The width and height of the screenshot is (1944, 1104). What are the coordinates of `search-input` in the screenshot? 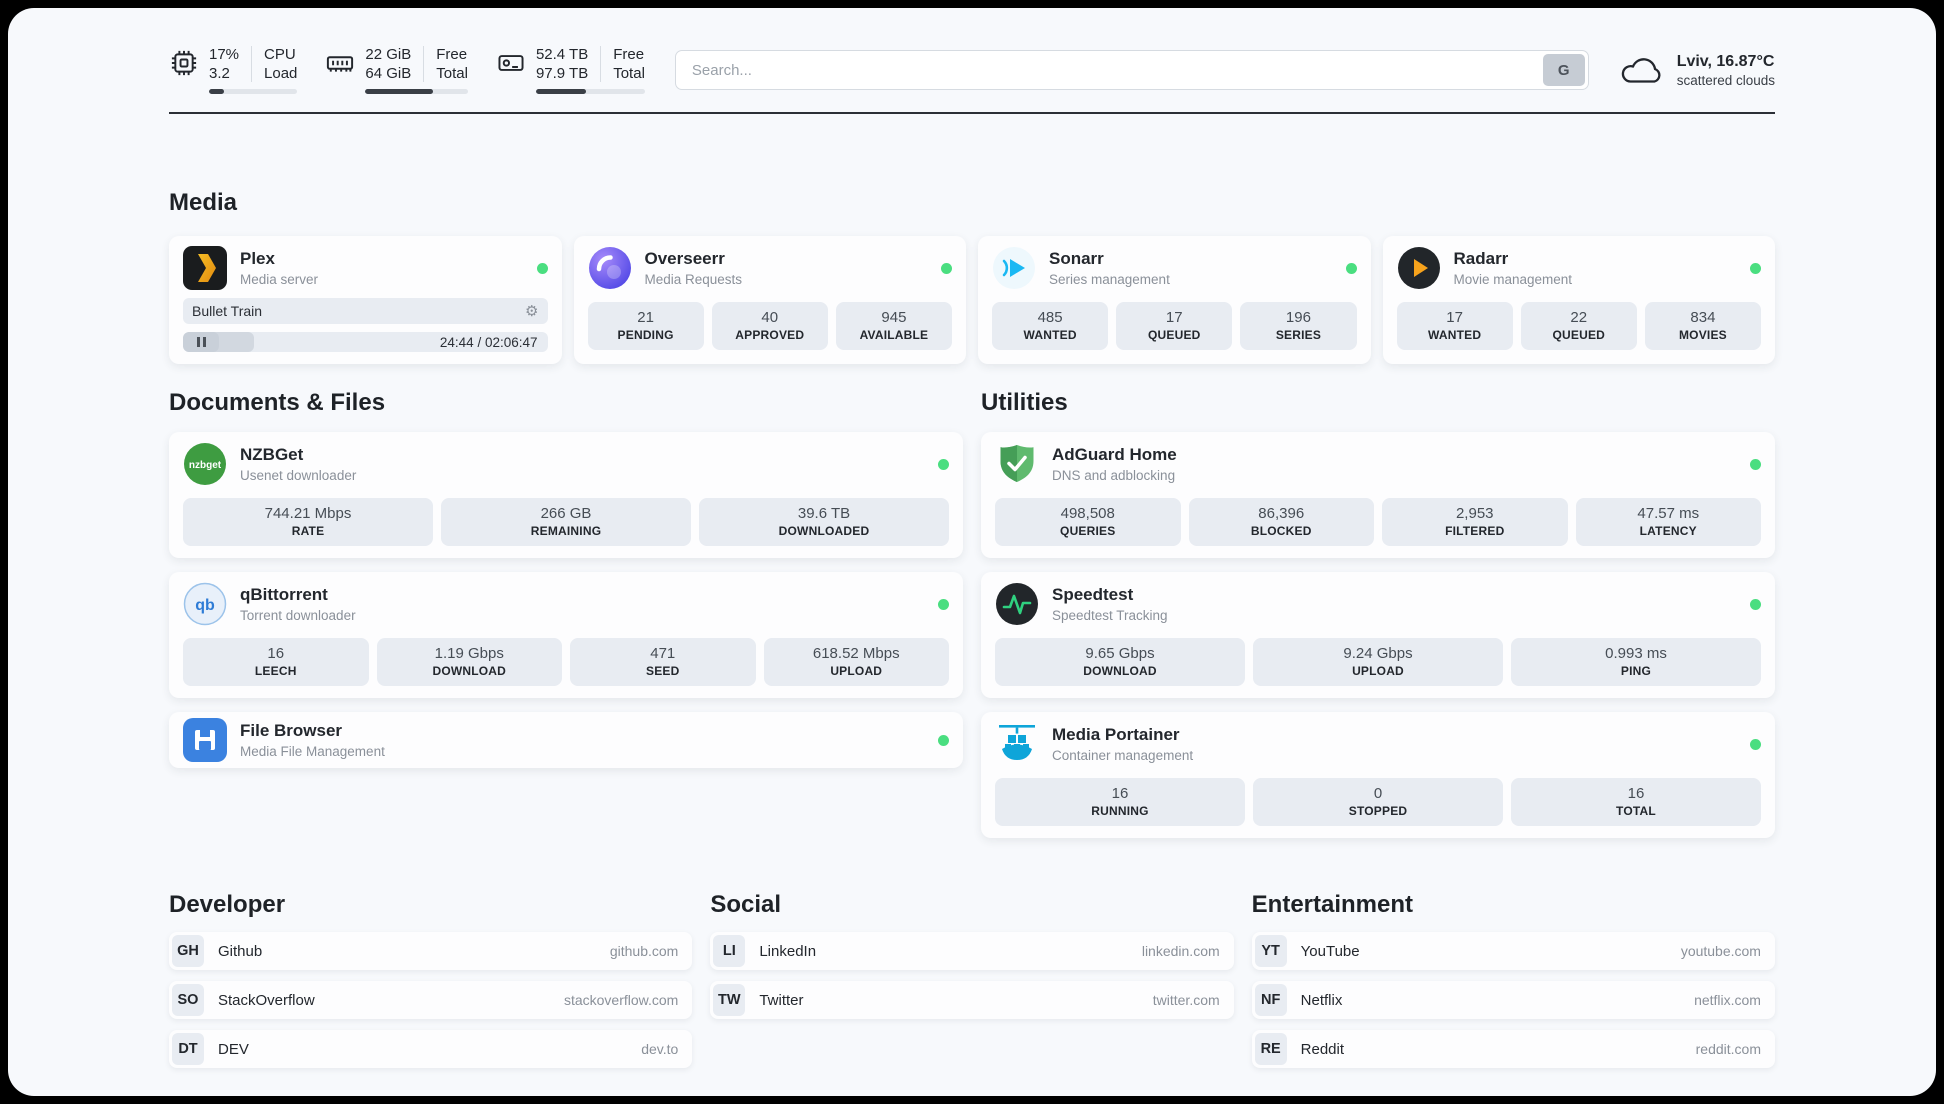 It's located at (1131, 70).